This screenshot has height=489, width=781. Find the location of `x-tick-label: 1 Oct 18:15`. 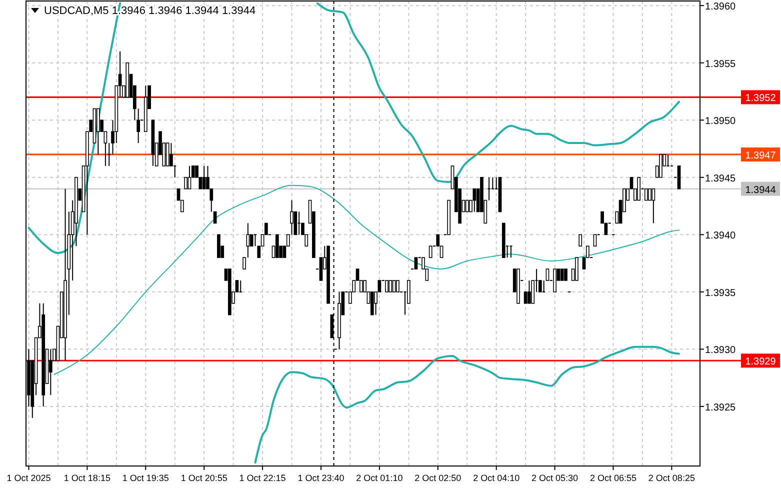

x-tick-label: 1 Oct 18:15 is located at coordinates (87, 478).